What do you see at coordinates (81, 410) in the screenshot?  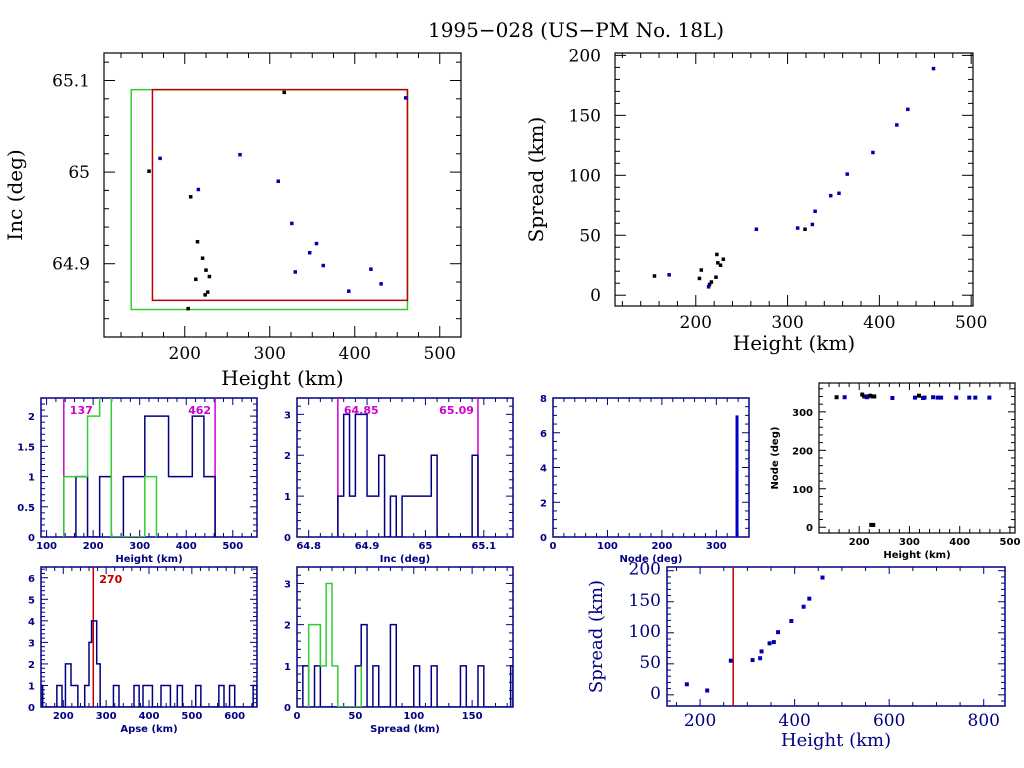 I see `threshold-label: 137` at bounding box center [81, 410].